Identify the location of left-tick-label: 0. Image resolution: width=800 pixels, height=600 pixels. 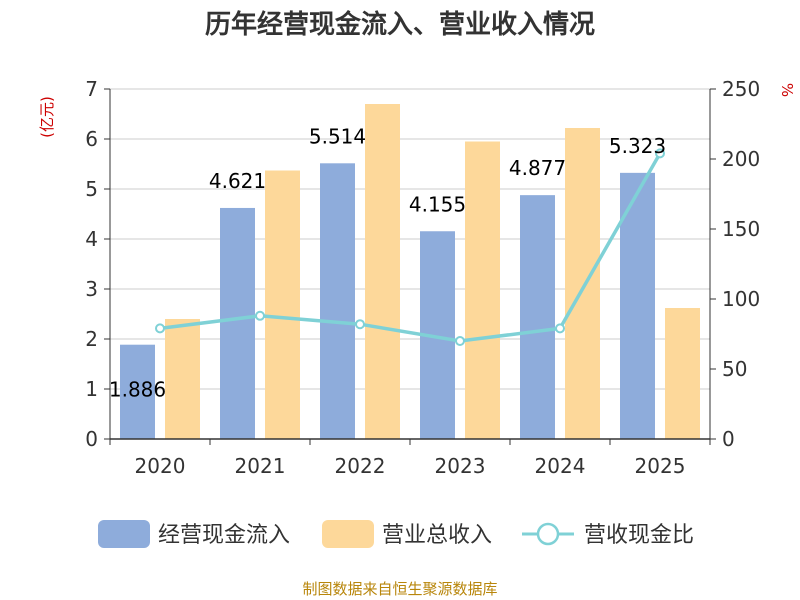
(91, 439).